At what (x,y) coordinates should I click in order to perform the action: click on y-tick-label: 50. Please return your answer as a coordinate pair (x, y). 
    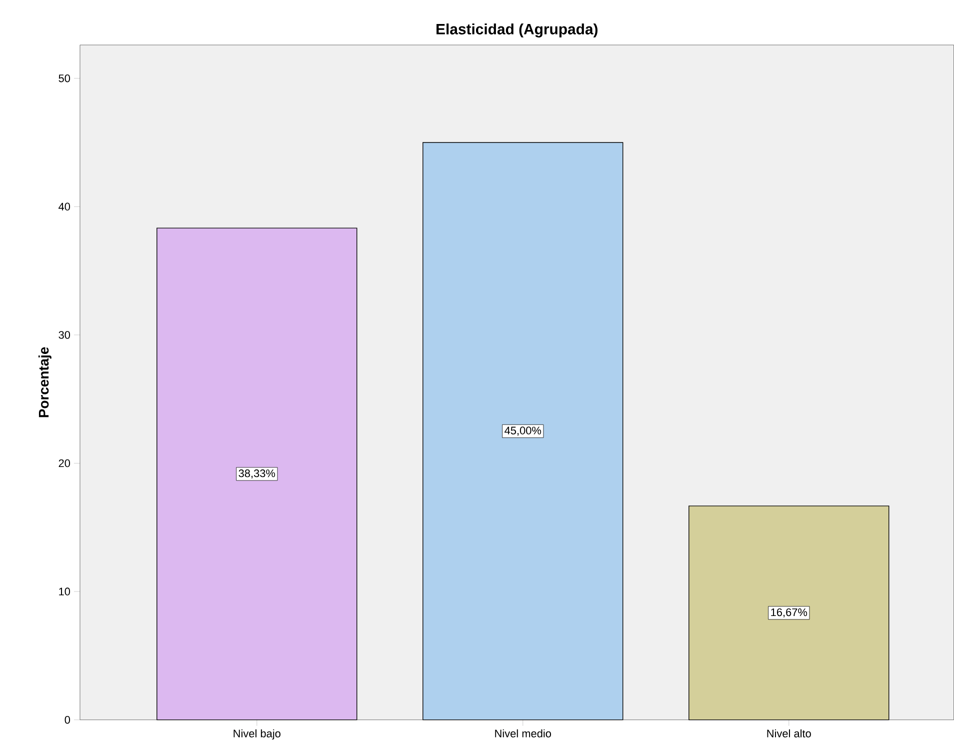
    Looking at the image, I should click on (64, 78).